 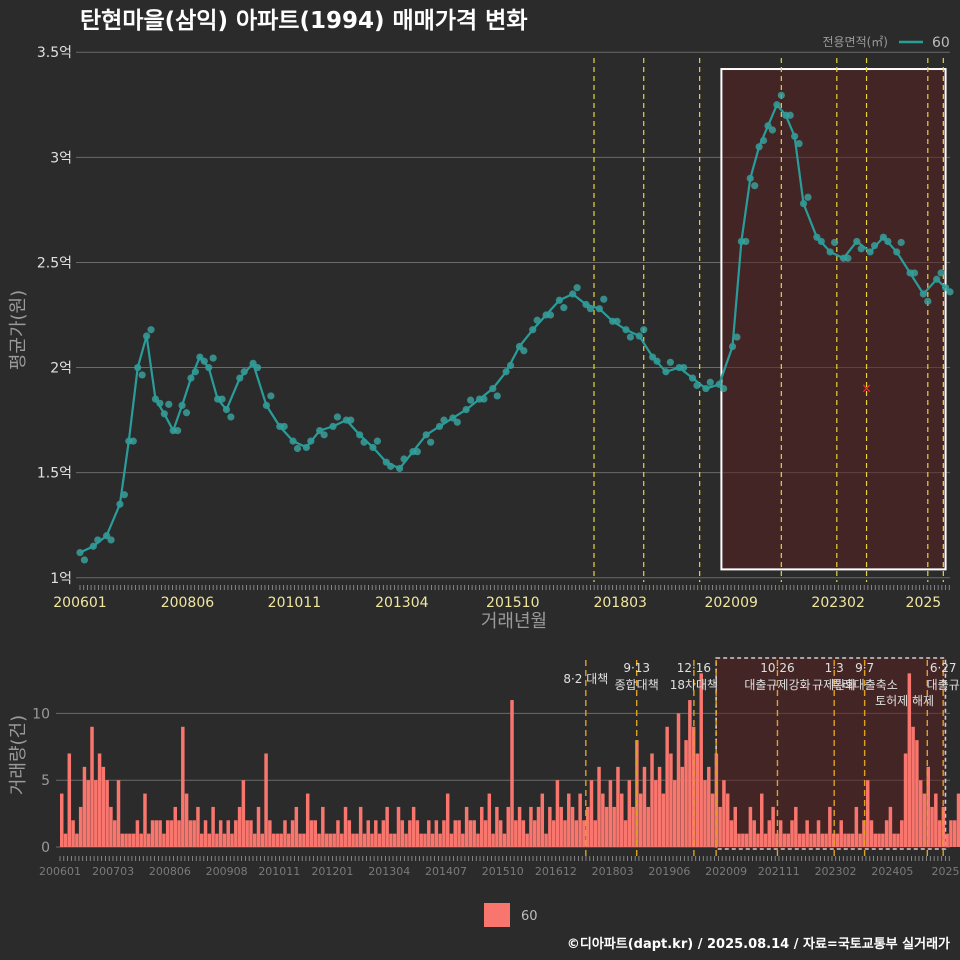 I want to click on bottom-x-tick-label: 201906, so click(x=669, y=871).